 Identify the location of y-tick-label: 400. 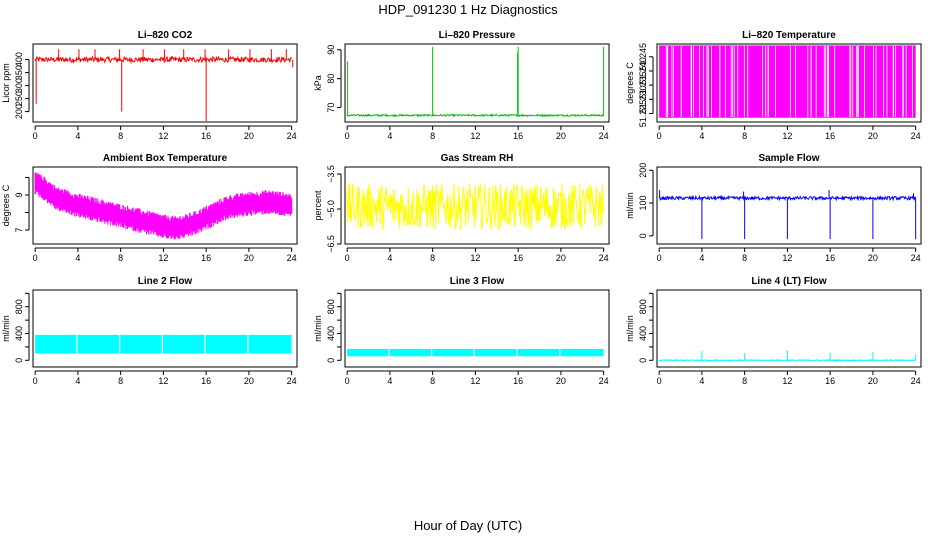
(643, 333).